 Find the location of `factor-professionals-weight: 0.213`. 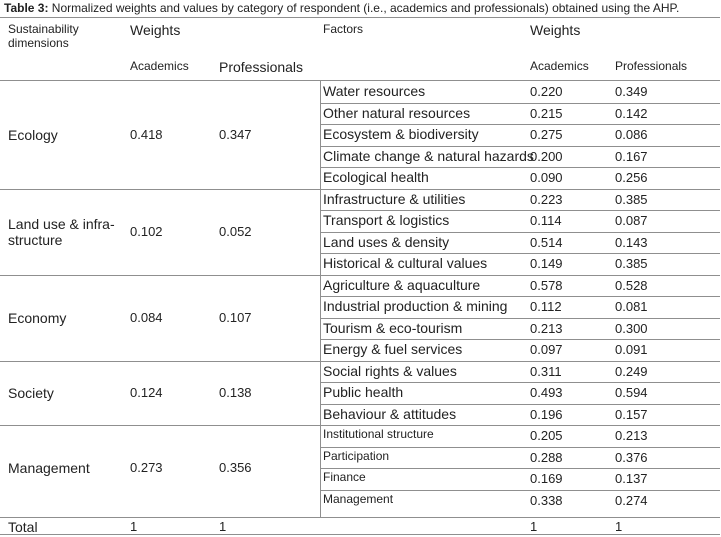

factor-professionals-weight: 0.213 is located at coordinates (631, 435).